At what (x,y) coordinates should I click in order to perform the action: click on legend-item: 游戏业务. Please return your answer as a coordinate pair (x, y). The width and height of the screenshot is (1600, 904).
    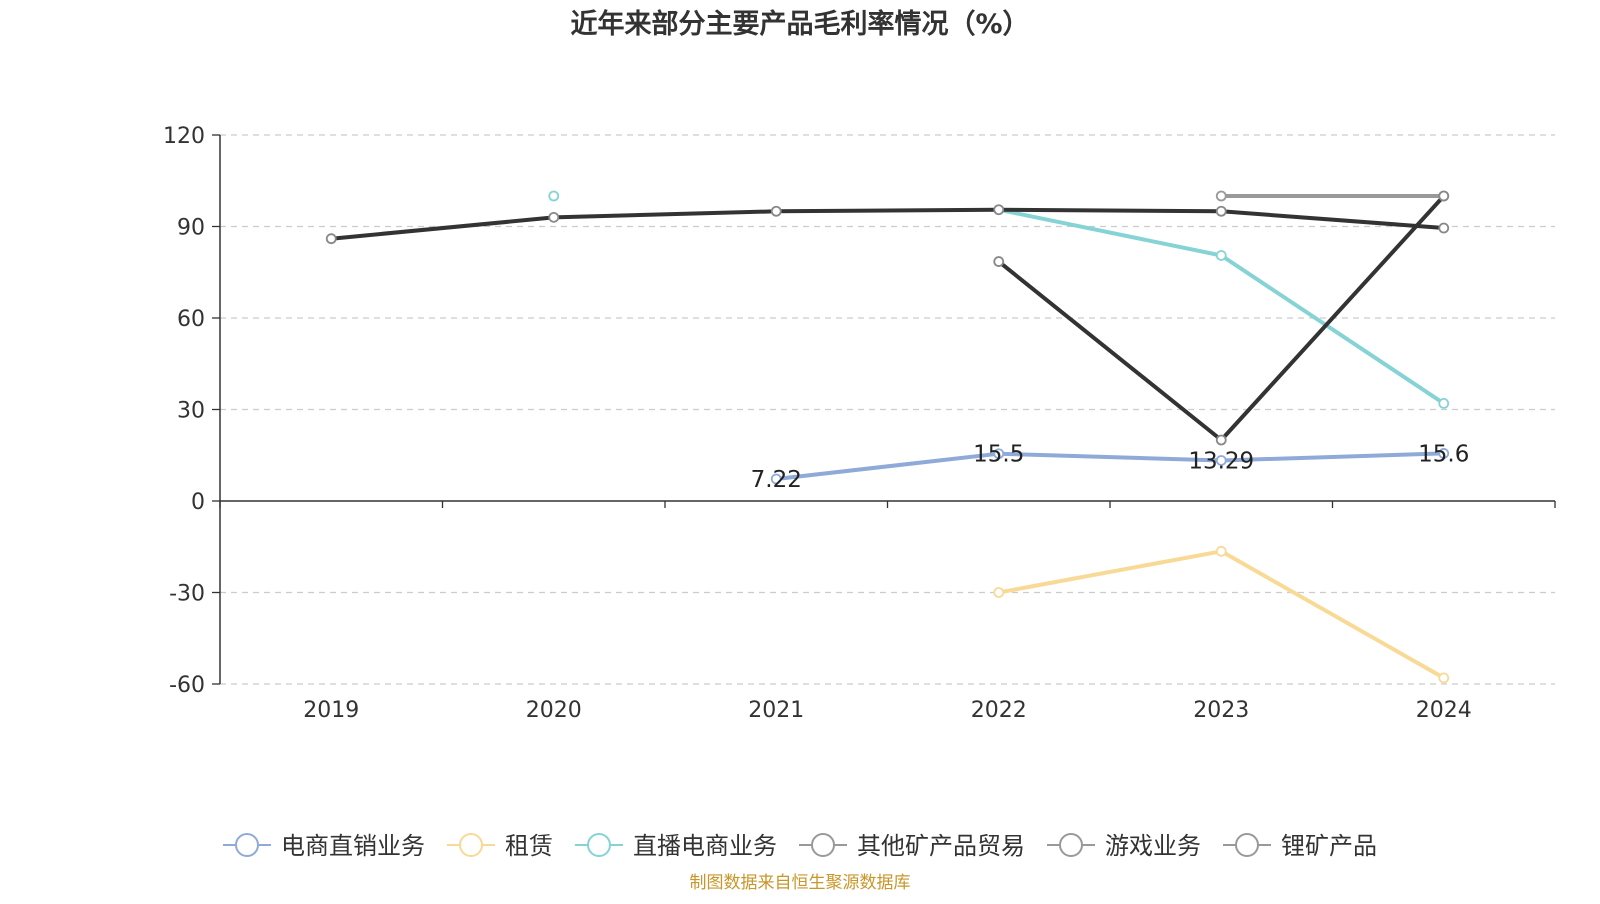
    Looking at the image, I should click on (1124, 846).